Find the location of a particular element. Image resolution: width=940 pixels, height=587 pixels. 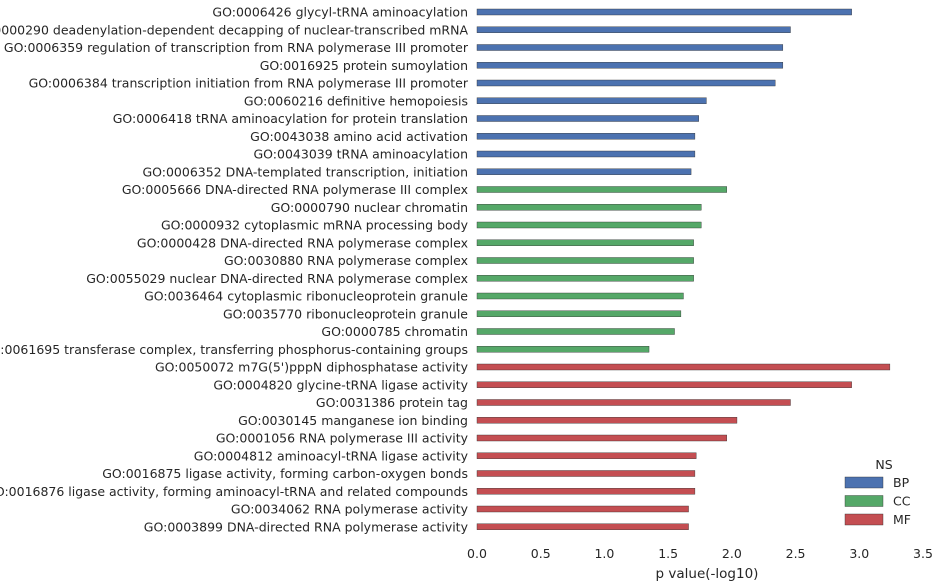

x-tick-label: 0.0 is located at coordinates (477, 553).